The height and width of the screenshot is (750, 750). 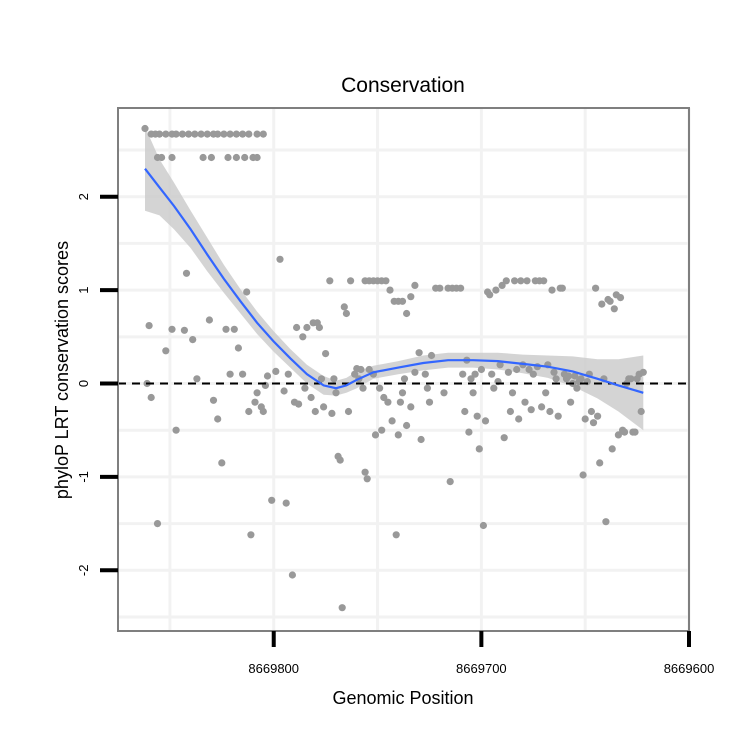 I want to click on x-axis-label: Genomic Position, so click(x=402, y=698).